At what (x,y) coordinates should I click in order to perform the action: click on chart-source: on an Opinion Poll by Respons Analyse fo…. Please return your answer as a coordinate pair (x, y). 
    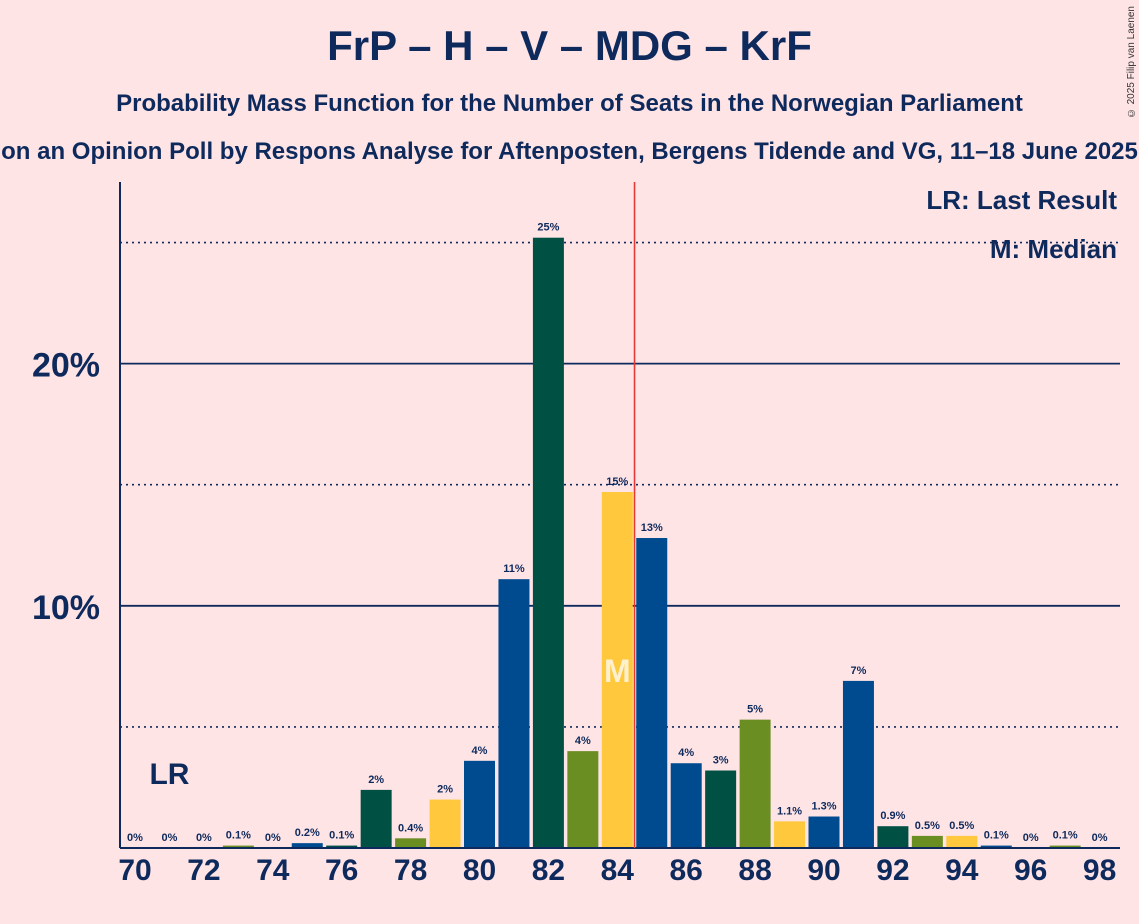
    Looking at the image, I should click on (569, 151).